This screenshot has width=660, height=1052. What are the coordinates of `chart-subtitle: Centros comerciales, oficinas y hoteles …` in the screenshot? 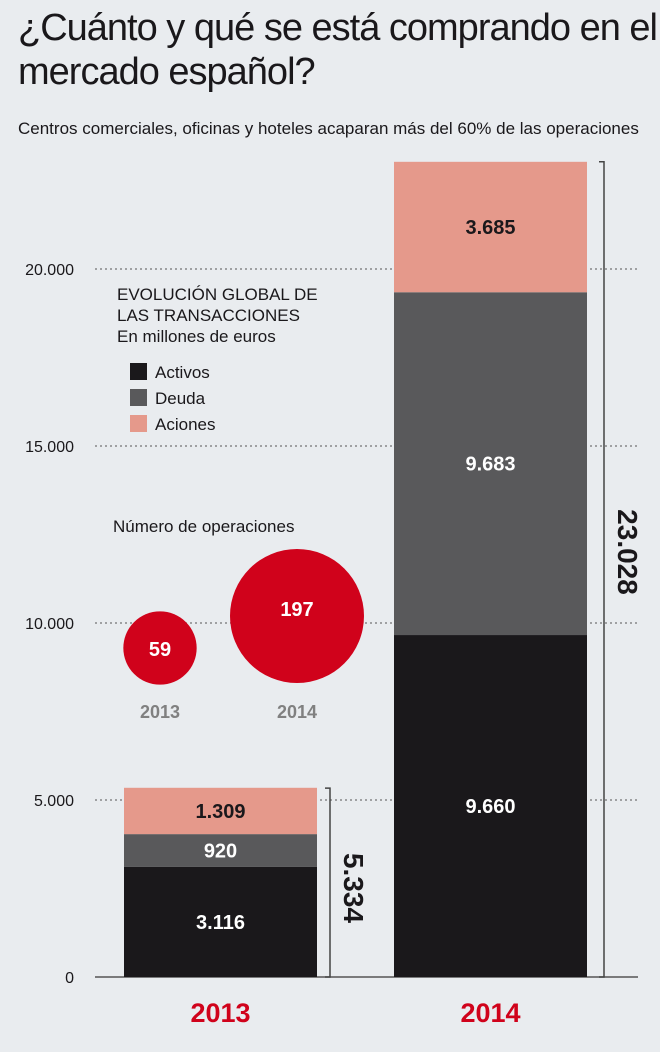 It's located at (328, 128).